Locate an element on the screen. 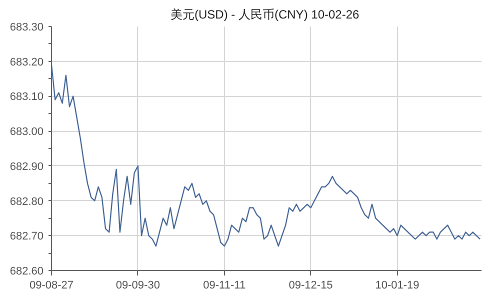 This screenshot has height=300, width=500. x-tick-label: 09-11-11 is located at coordinates (224, 286).